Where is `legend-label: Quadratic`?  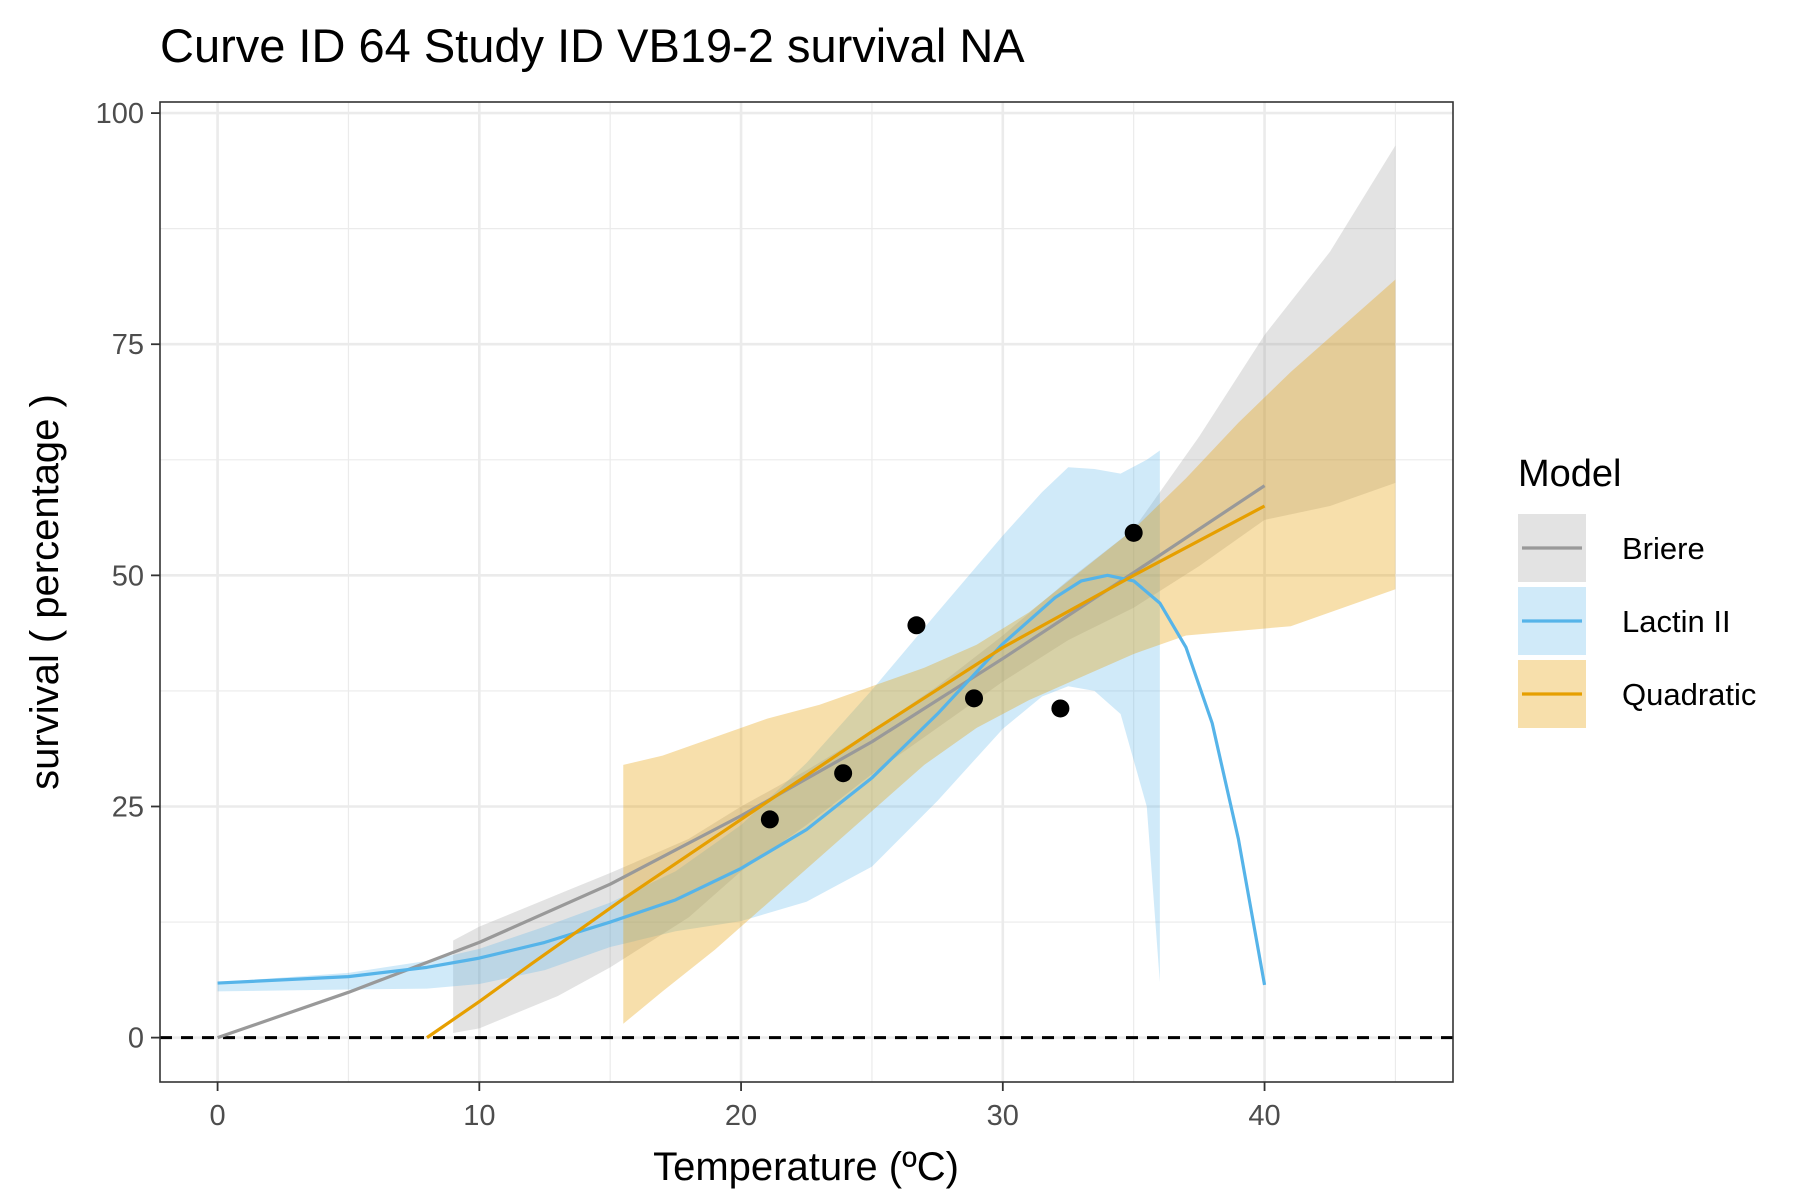 legend-label: Quadratic is located at coordinates (1689, 694).